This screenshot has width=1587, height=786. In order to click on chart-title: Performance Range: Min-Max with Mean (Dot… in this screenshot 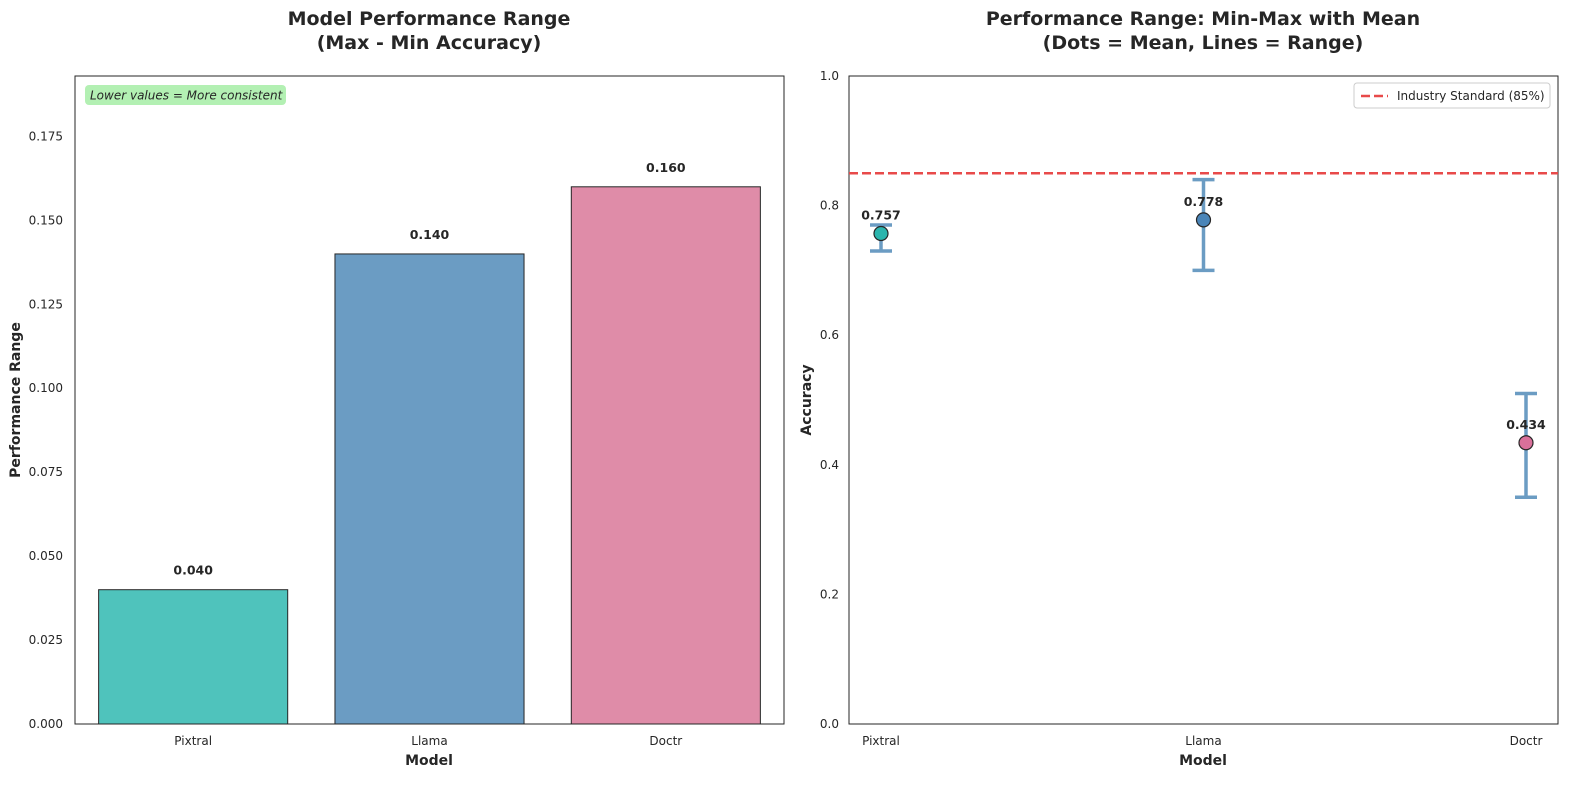, I will do `click(1203, 31)`.